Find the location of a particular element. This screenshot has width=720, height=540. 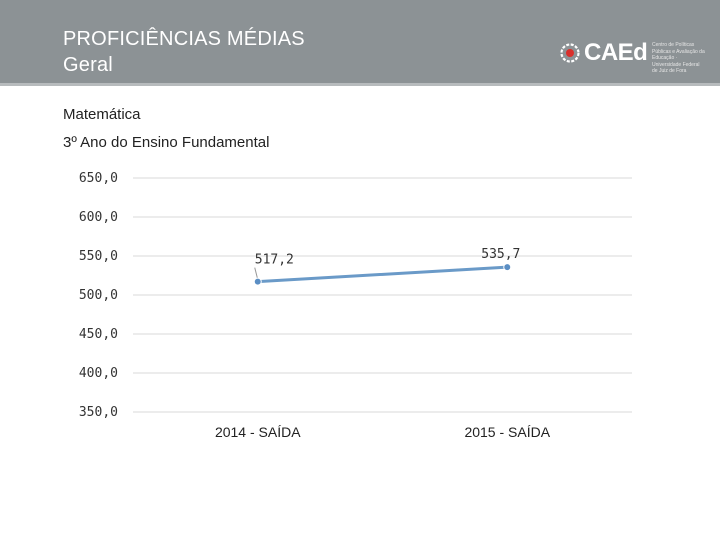

y-tick-label: 650,0 is located at coordinates (98, 178).